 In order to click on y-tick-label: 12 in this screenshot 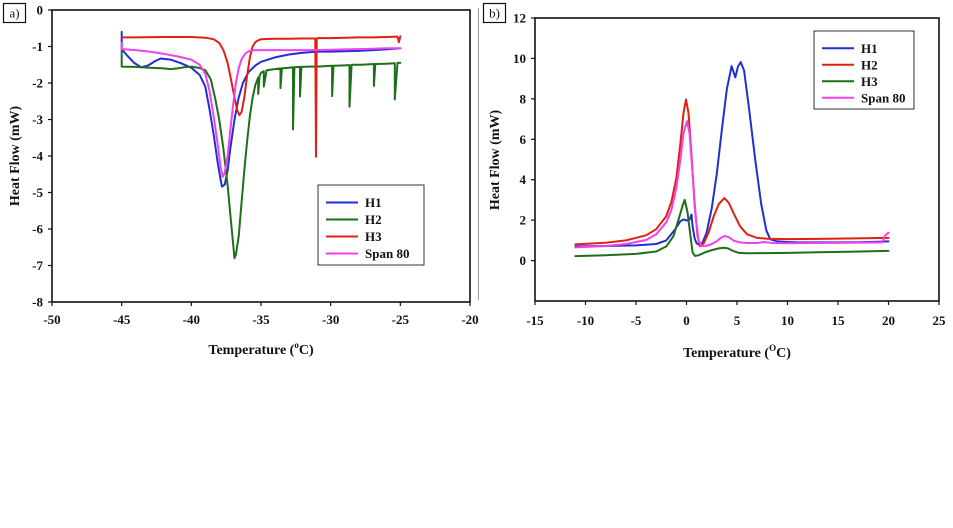, I will do `click(519, 18)`.